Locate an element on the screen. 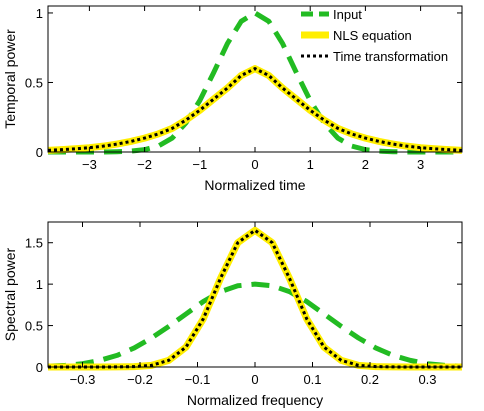  legend-label-nls-equation: NLS equation is located at coordinates (372, 35).